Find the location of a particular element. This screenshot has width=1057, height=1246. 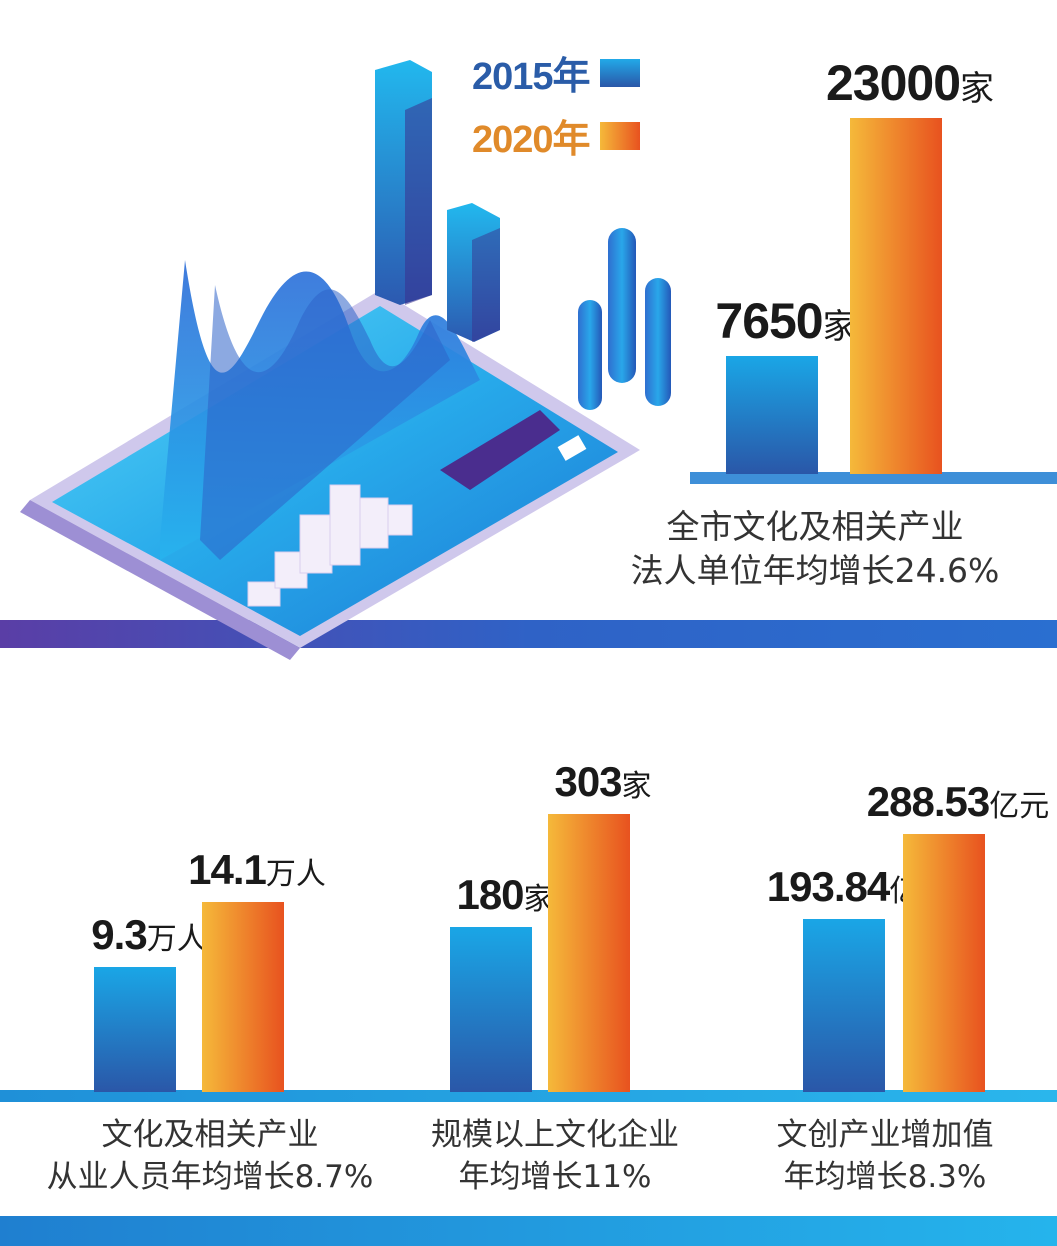

legend-label-2015: 2015年 is located at coordinates (531, 77).